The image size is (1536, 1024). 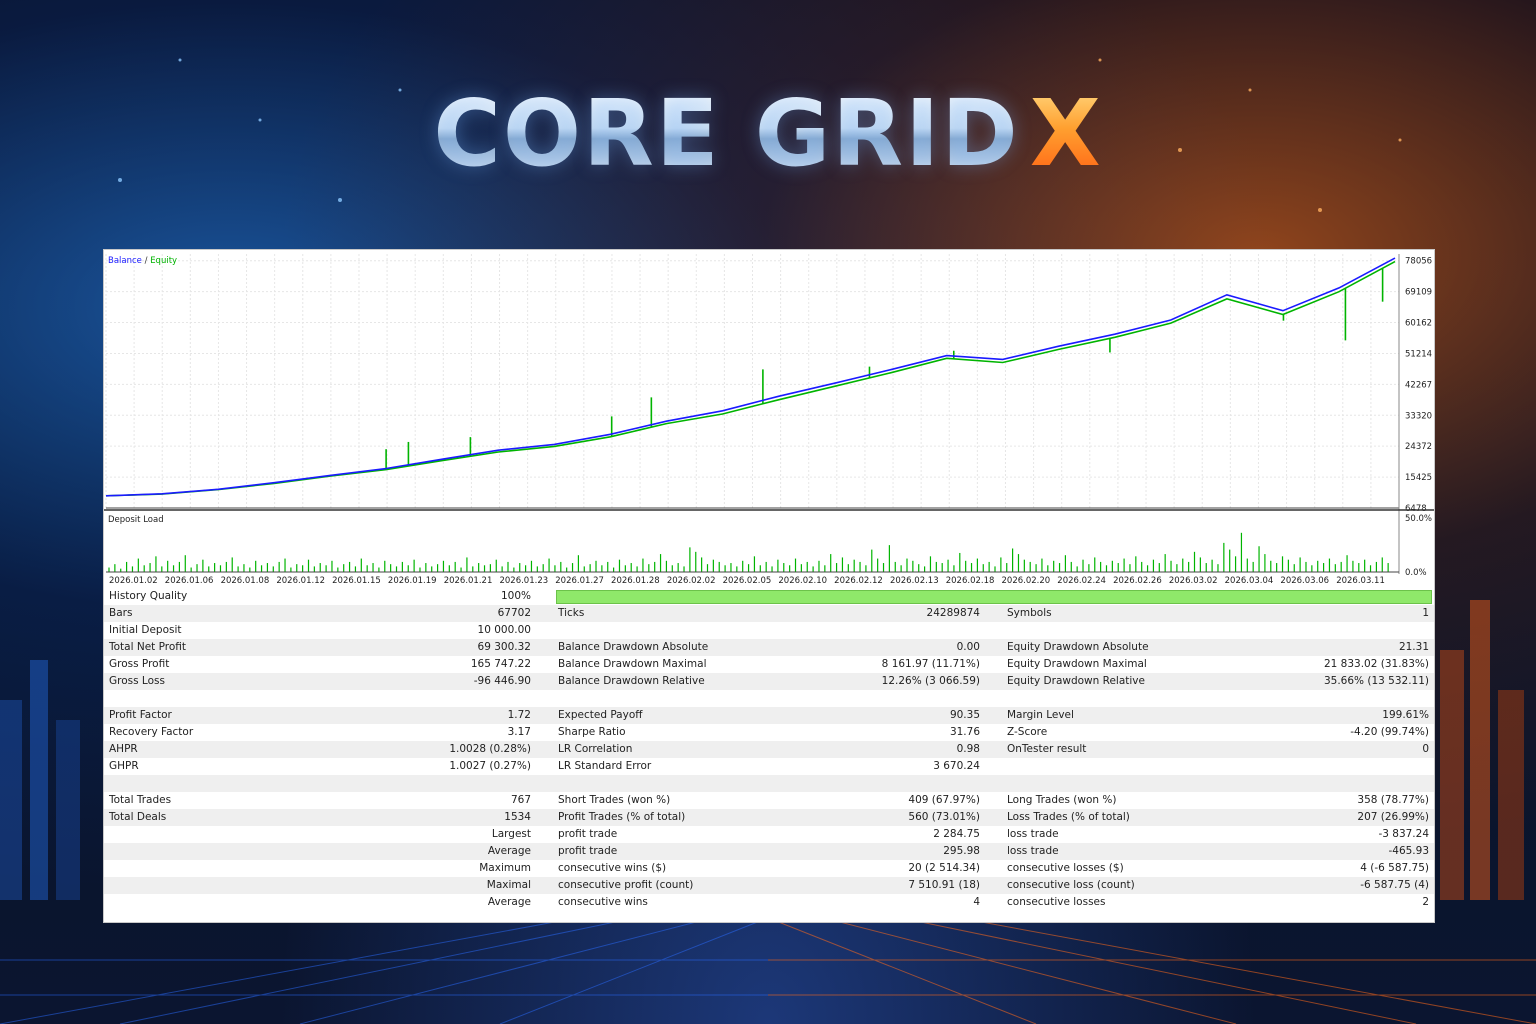 I want to click on logo-text: CORE GRID, so click(x=726, y=133).